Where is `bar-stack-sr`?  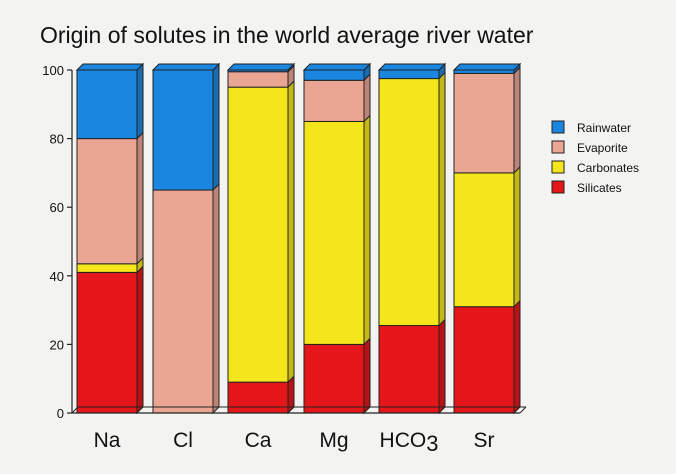 bar-stack-sr is located at coordinates (487, 238).